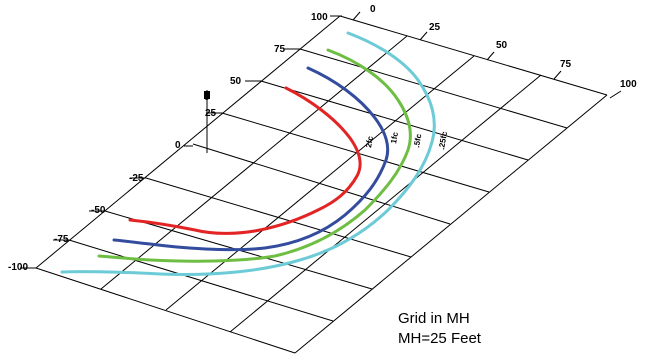 The image size is (647, 356). What do you see at coordinates (566, 64) in the screenshot?
I see `x-tick-75: 75` at bounding box center [566, 64].